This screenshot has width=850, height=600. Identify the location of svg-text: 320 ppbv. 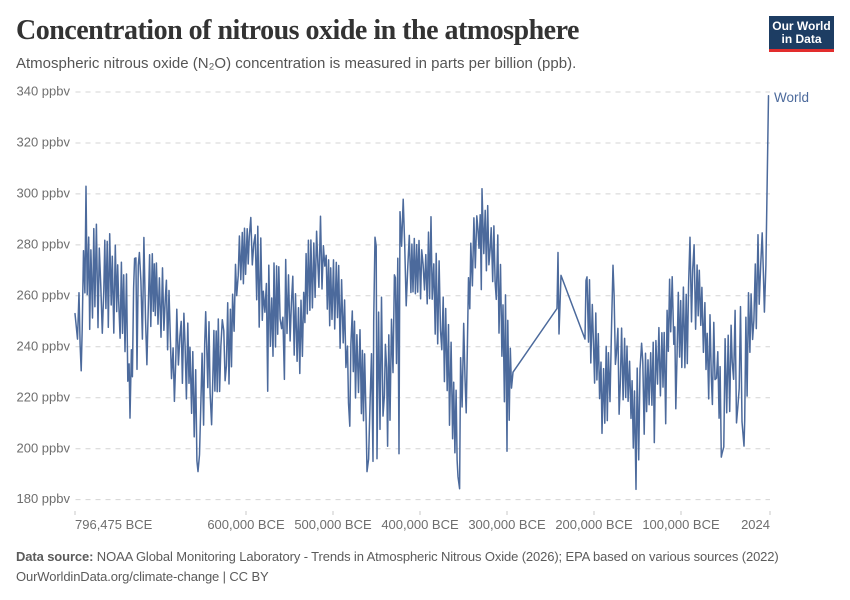
(44, 142).